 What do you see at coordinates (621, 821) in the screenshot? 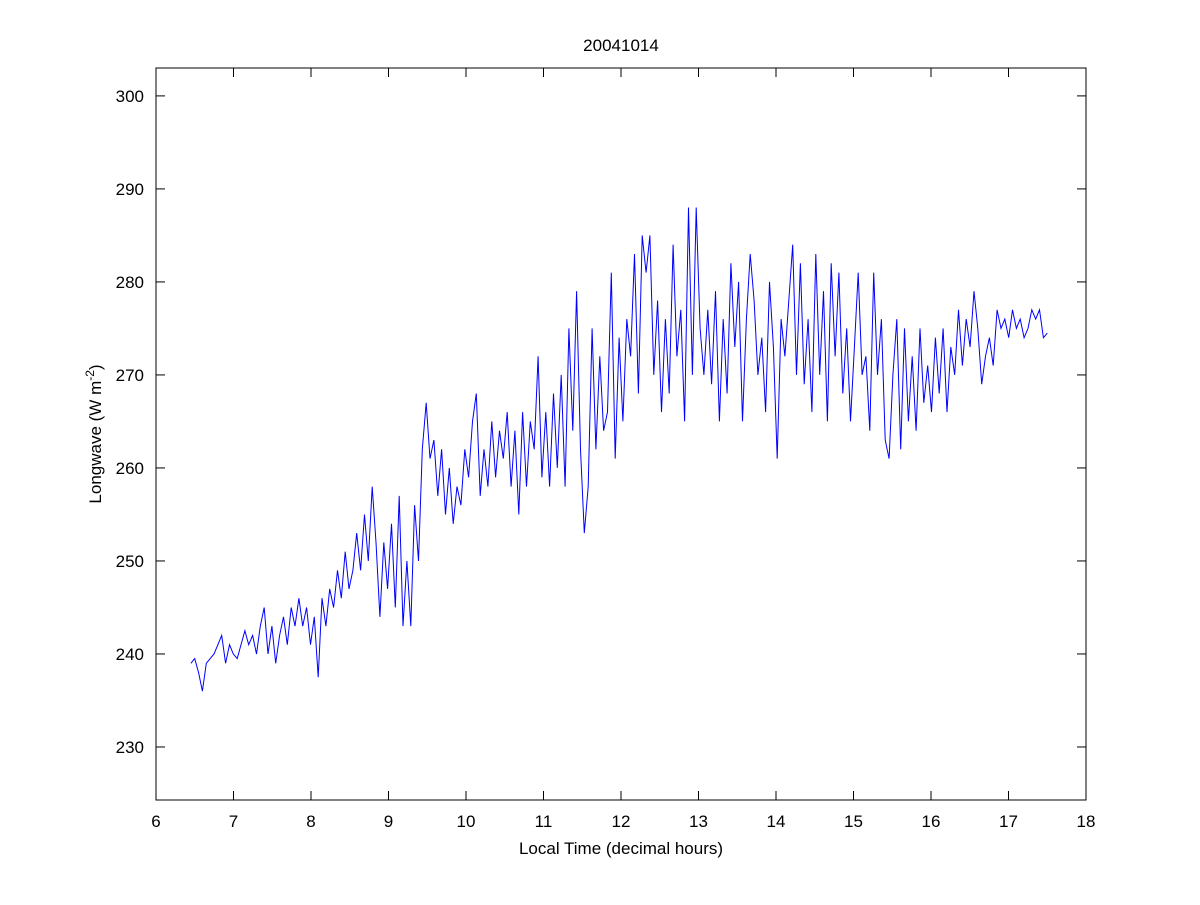
I see `x-tick-label: 12` at bounding box center [621, 821].